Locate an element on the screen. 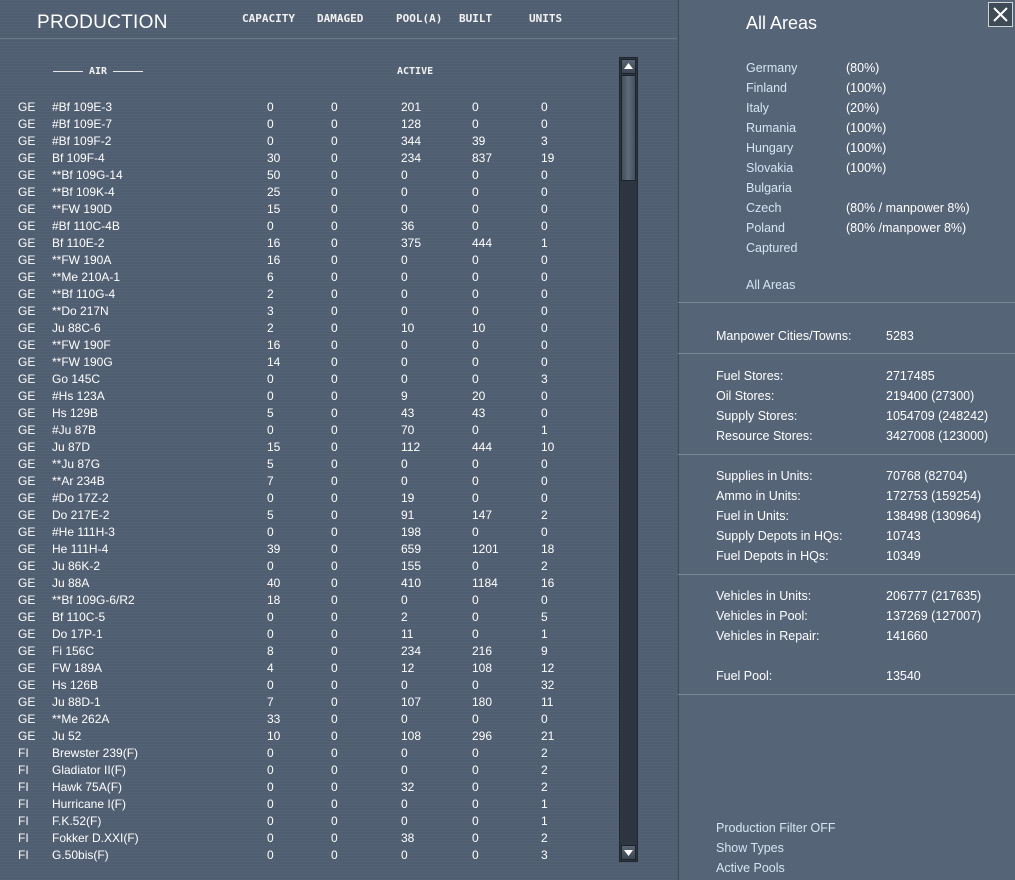  col-header-units: UNITS is located at coordinates (546, 18).